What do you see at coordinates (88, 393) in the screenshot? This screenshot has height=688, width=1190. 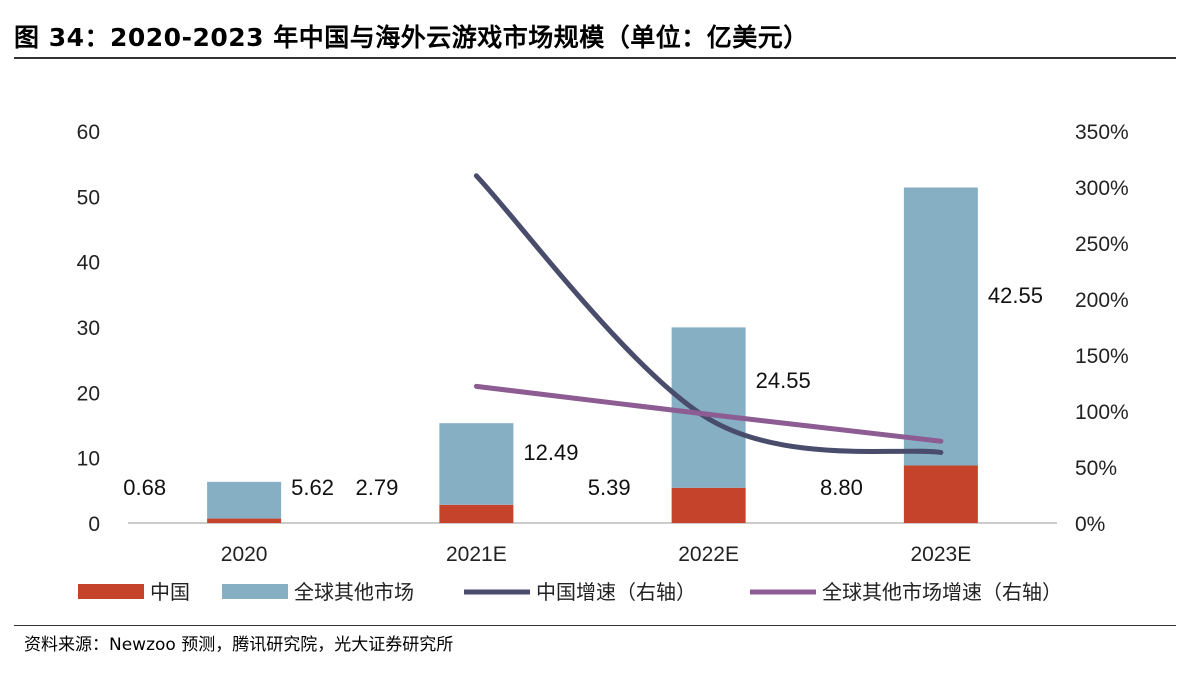 I see `y-tick-label: 20` at bounding box center [88, 393].